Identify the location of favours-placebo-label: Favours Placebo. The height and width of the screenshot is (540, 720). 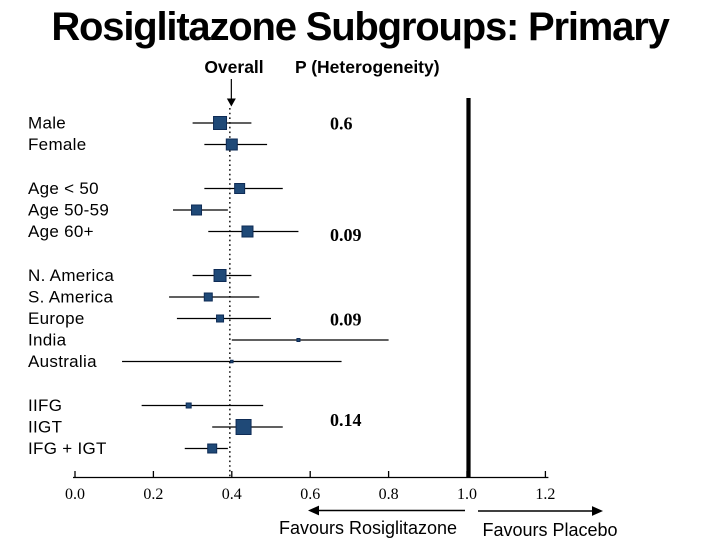
(549, 530).